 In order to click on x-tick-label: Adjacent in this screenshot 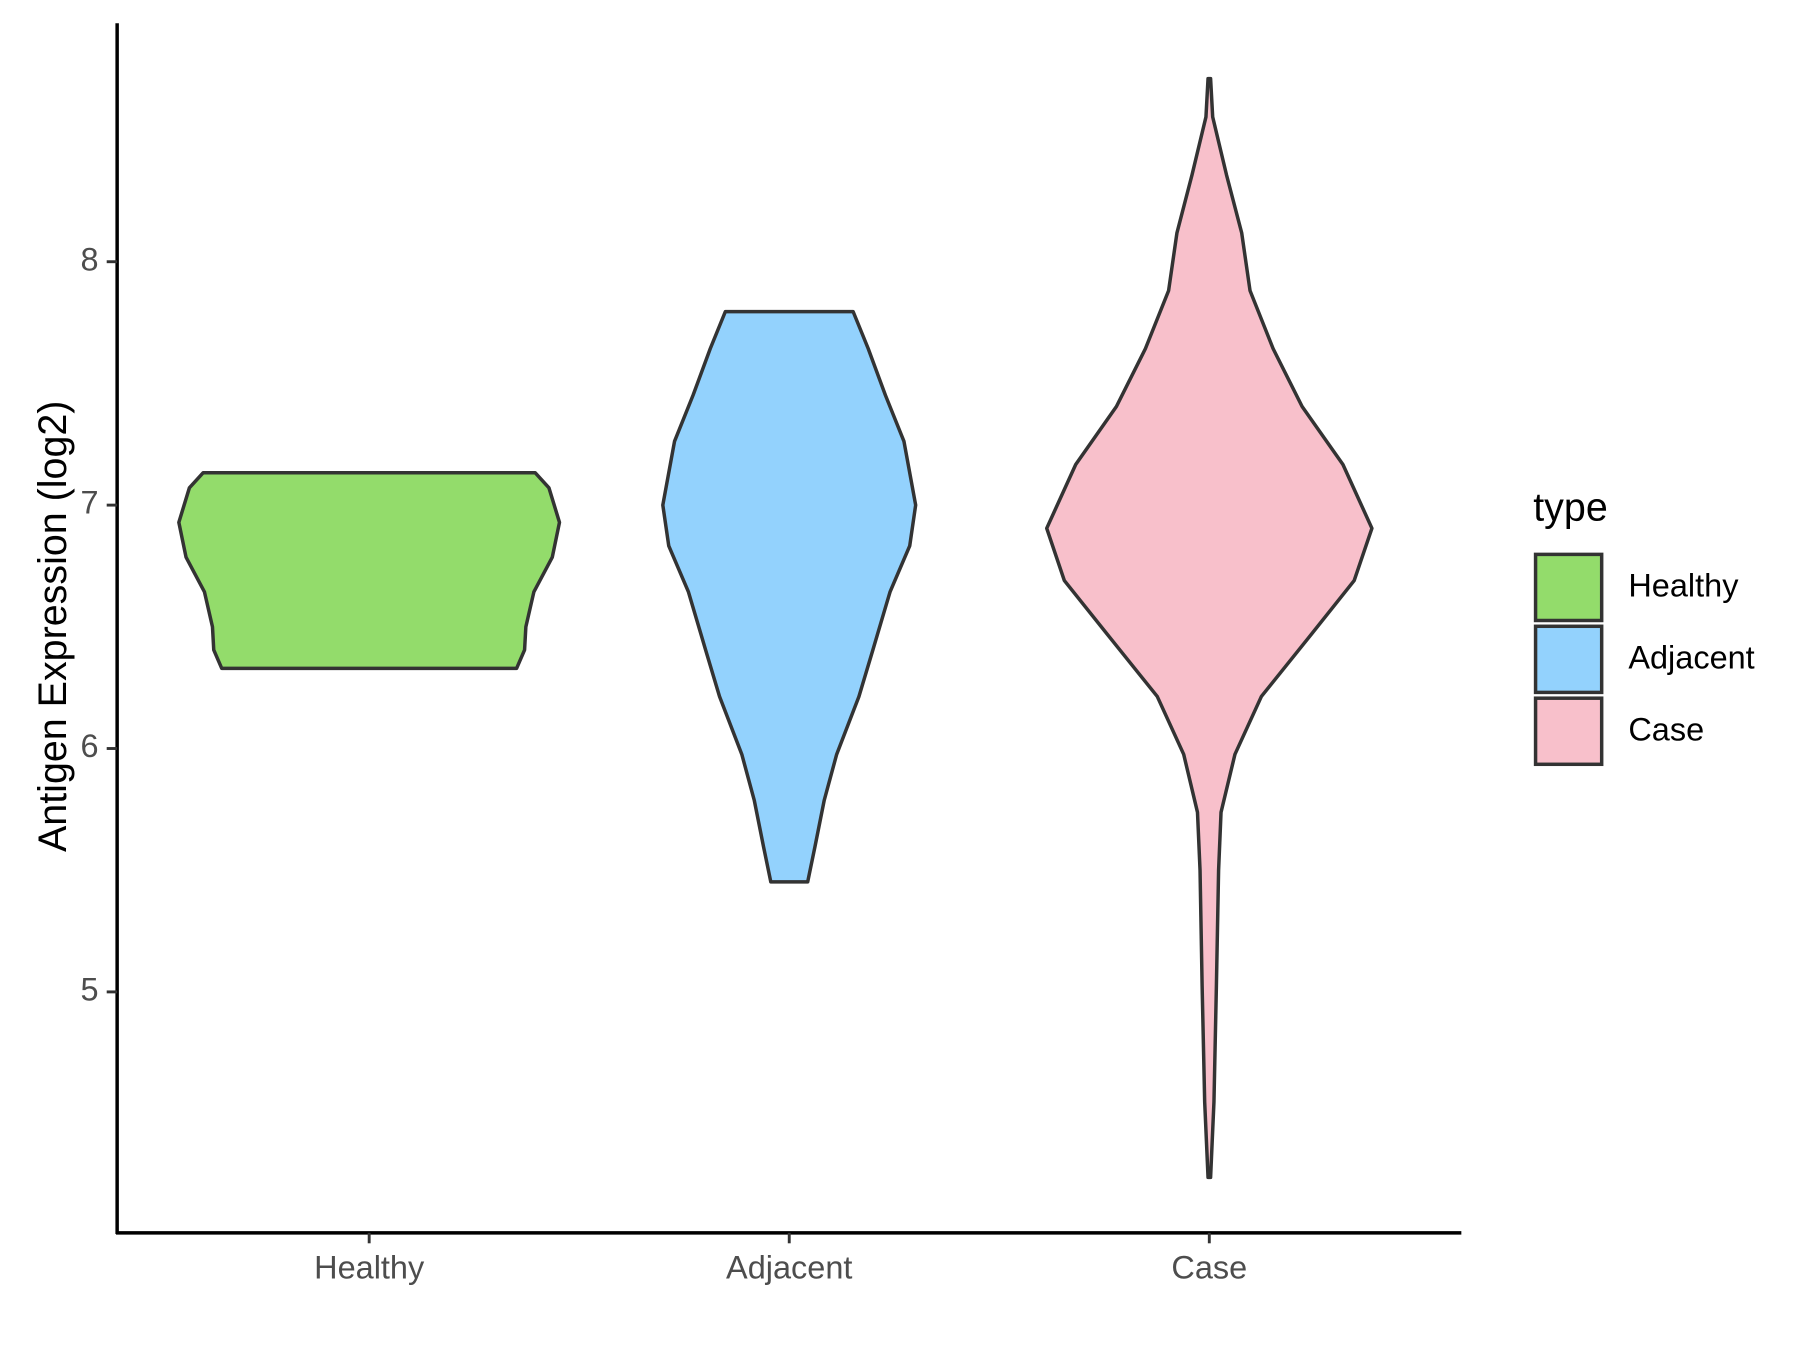, I will do `click(789, 1268)`.